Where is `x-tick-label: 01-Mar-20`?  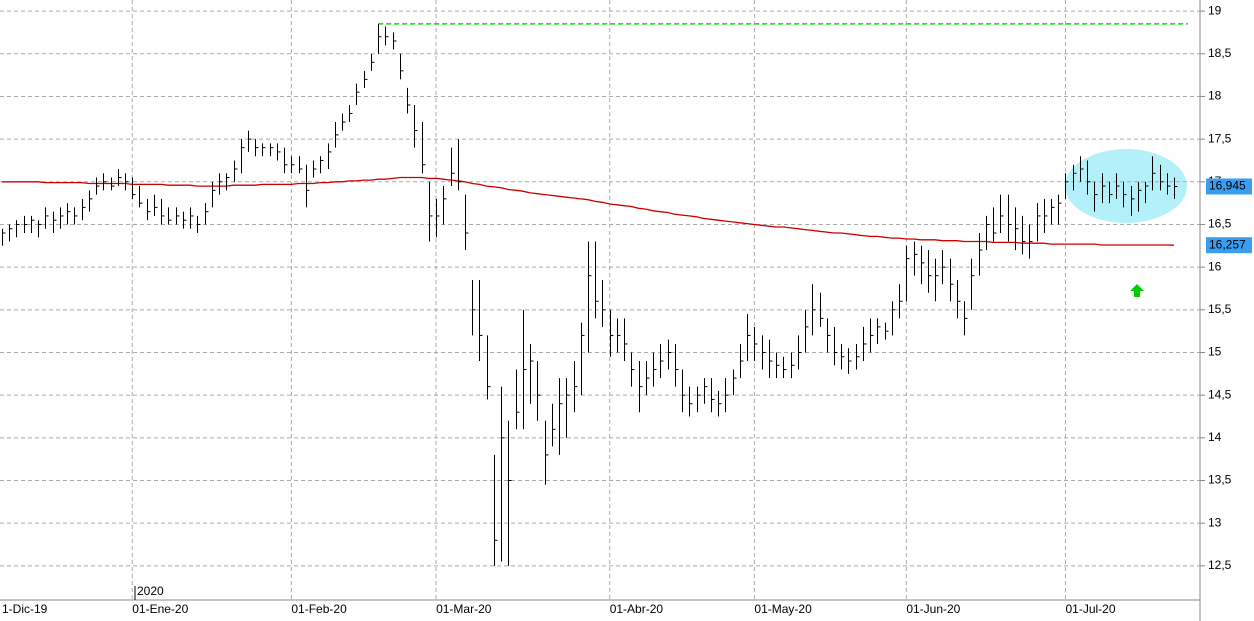
x-tick-label: 01-Mar-20 is located at coordinates (464, 609).